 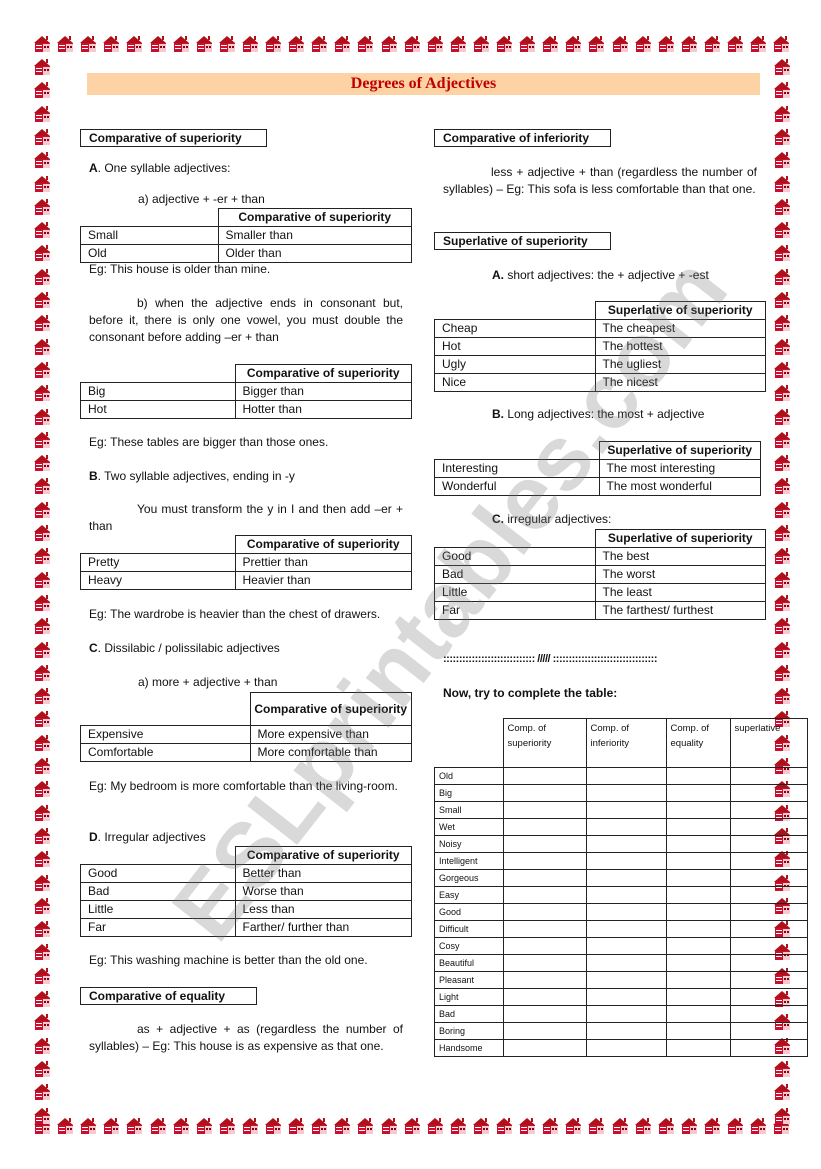 I want to click on adjective-cell: Comfortable, so click(x=165, y=752).